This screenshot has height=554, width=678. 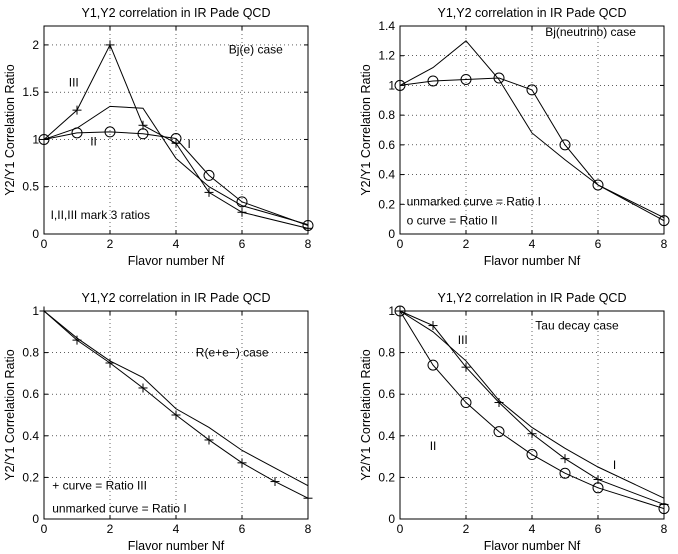 What do you see at coordinates (474, 201) in the screenshot?
I see `annotation-label: unmarked curve = Ratio I` at bounding box center [474, 201].